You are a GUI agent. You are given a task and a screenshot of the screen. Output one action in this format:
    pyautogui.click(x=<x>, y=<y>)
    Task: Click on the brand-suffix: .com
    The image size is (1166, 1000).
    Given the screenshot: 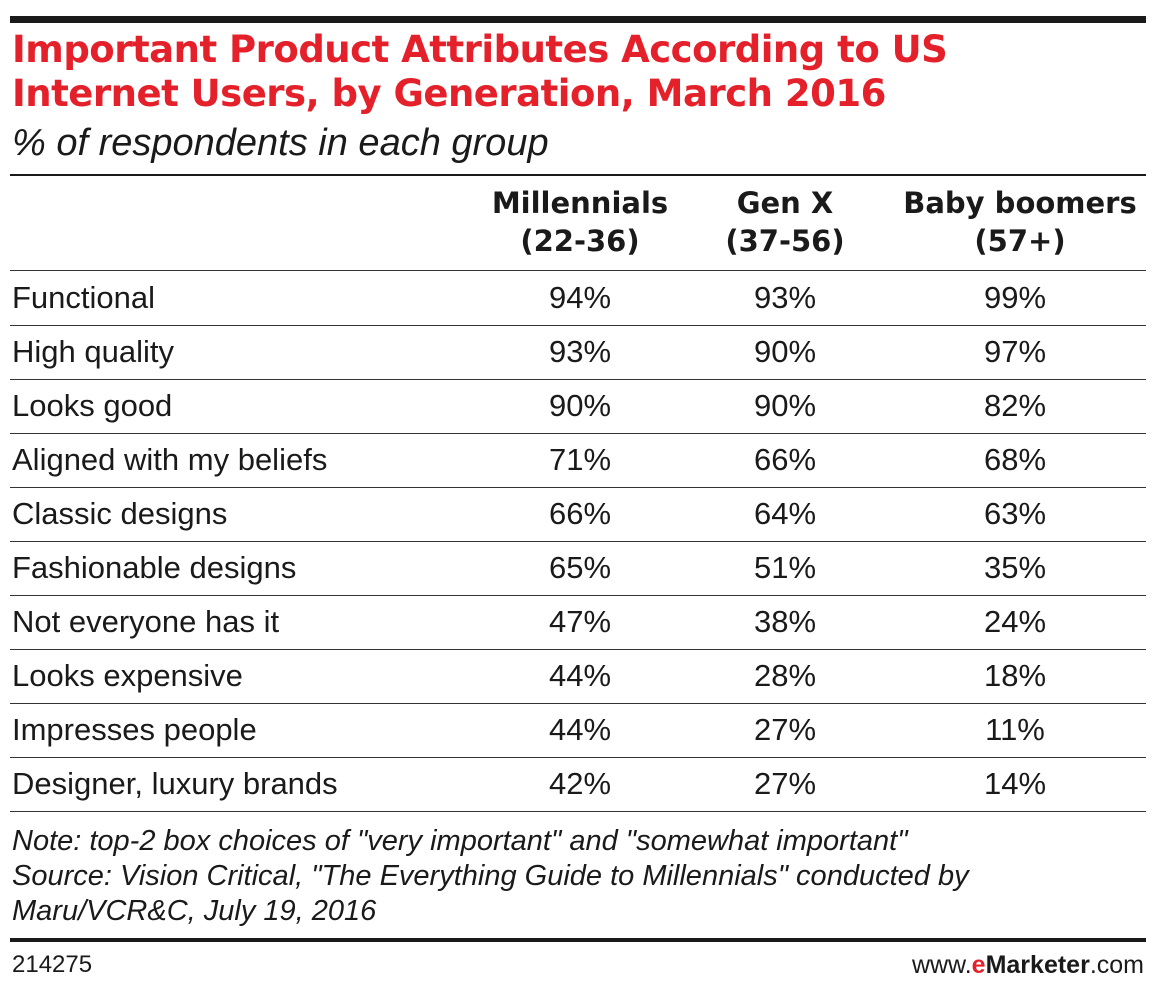 What is the action you would take?
    pyautogui.click(x=1116, y=965)
    